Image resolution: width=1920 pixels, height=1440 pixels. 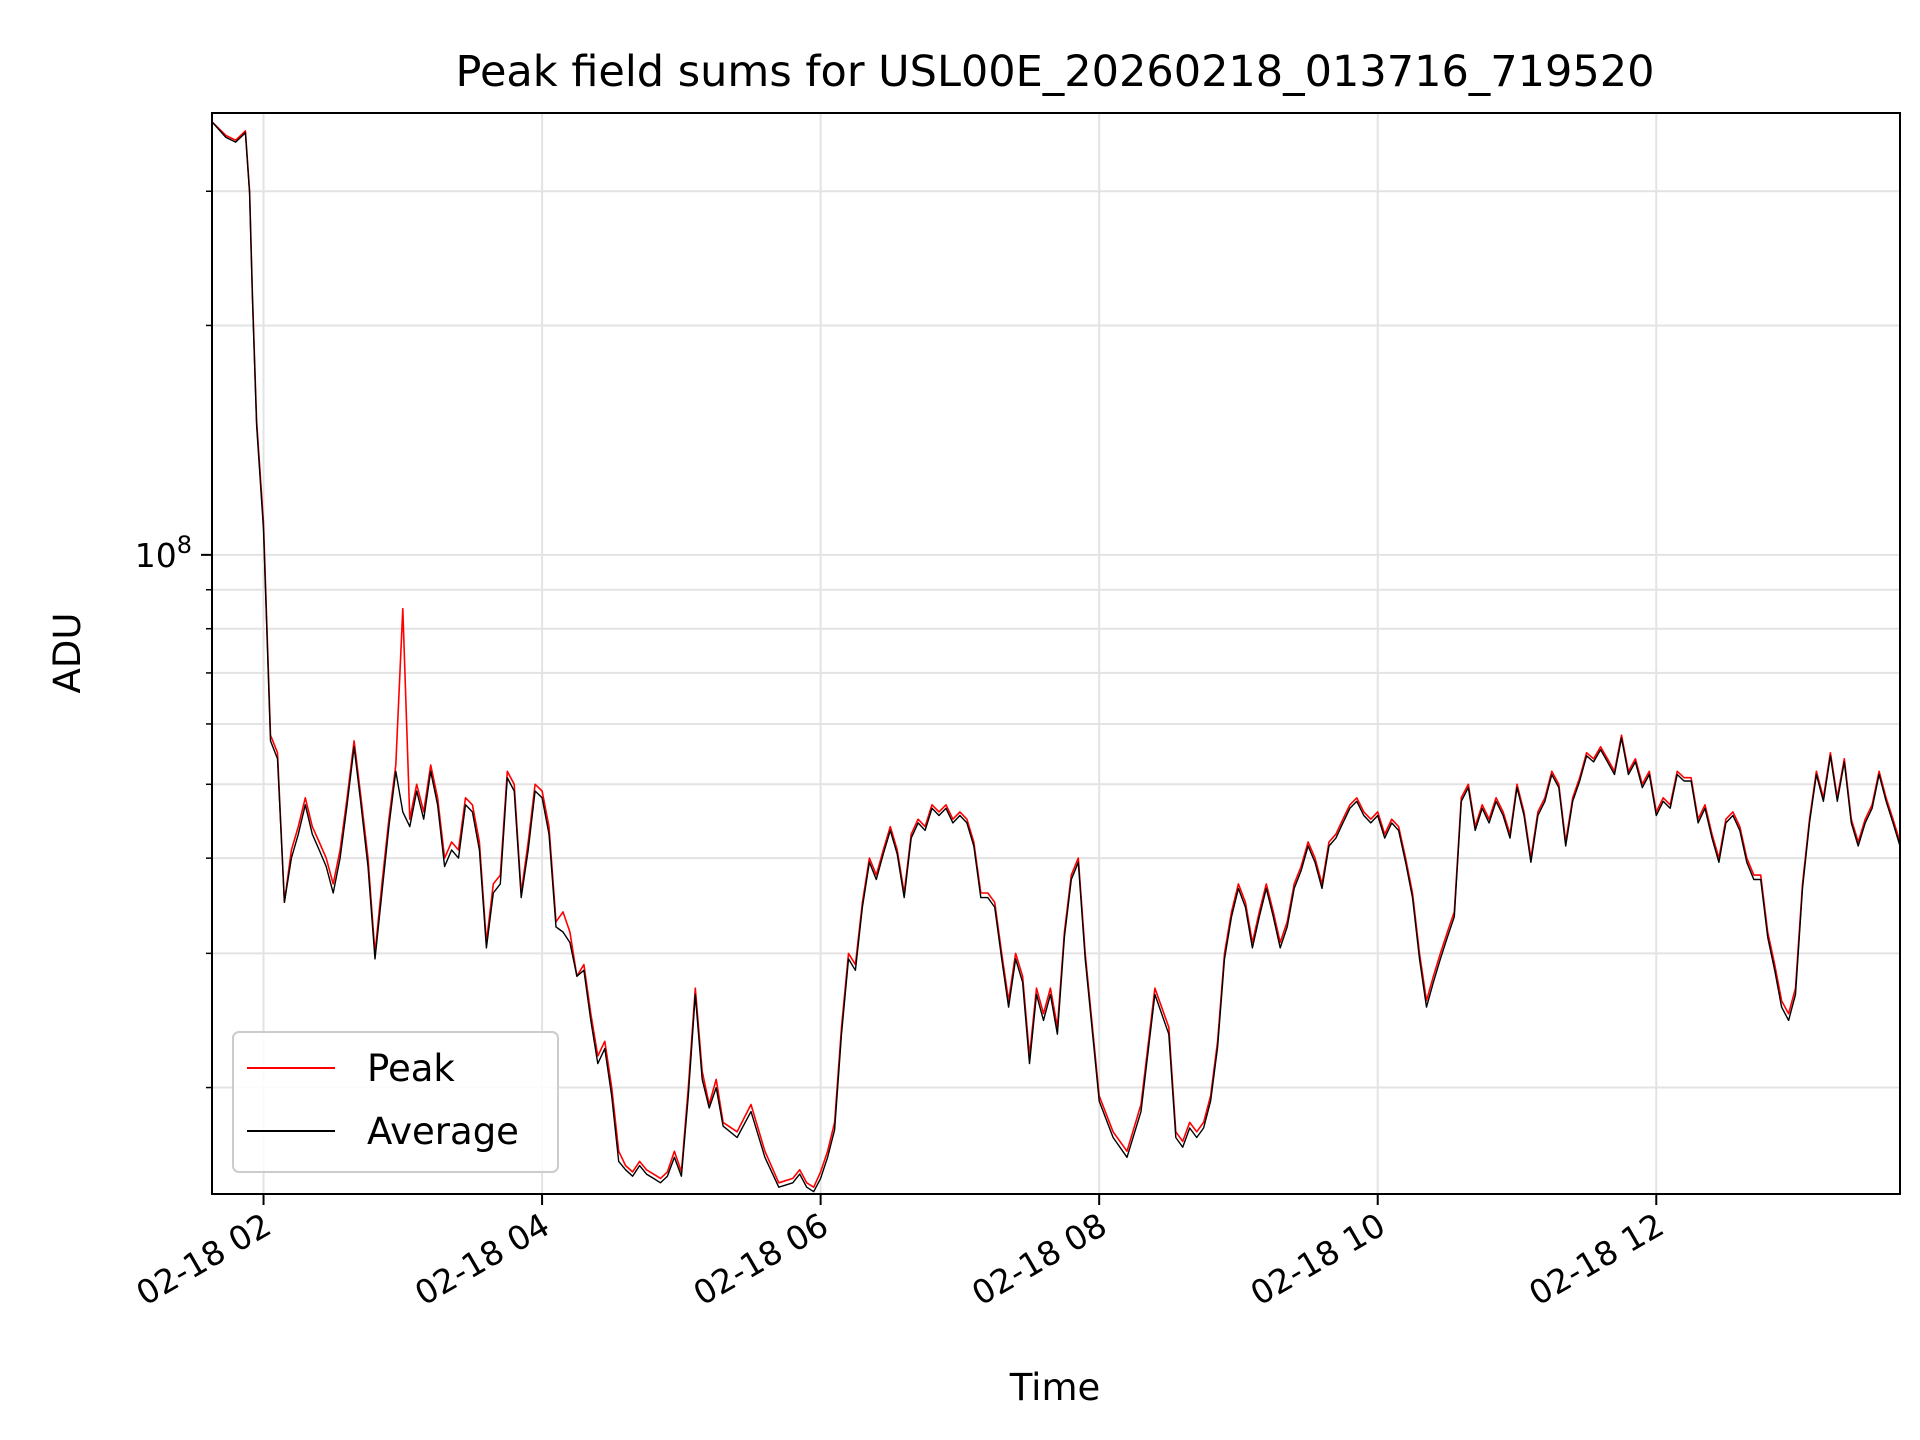 I want to click on y-axis-label: ADU, so click(x=67, y=653).